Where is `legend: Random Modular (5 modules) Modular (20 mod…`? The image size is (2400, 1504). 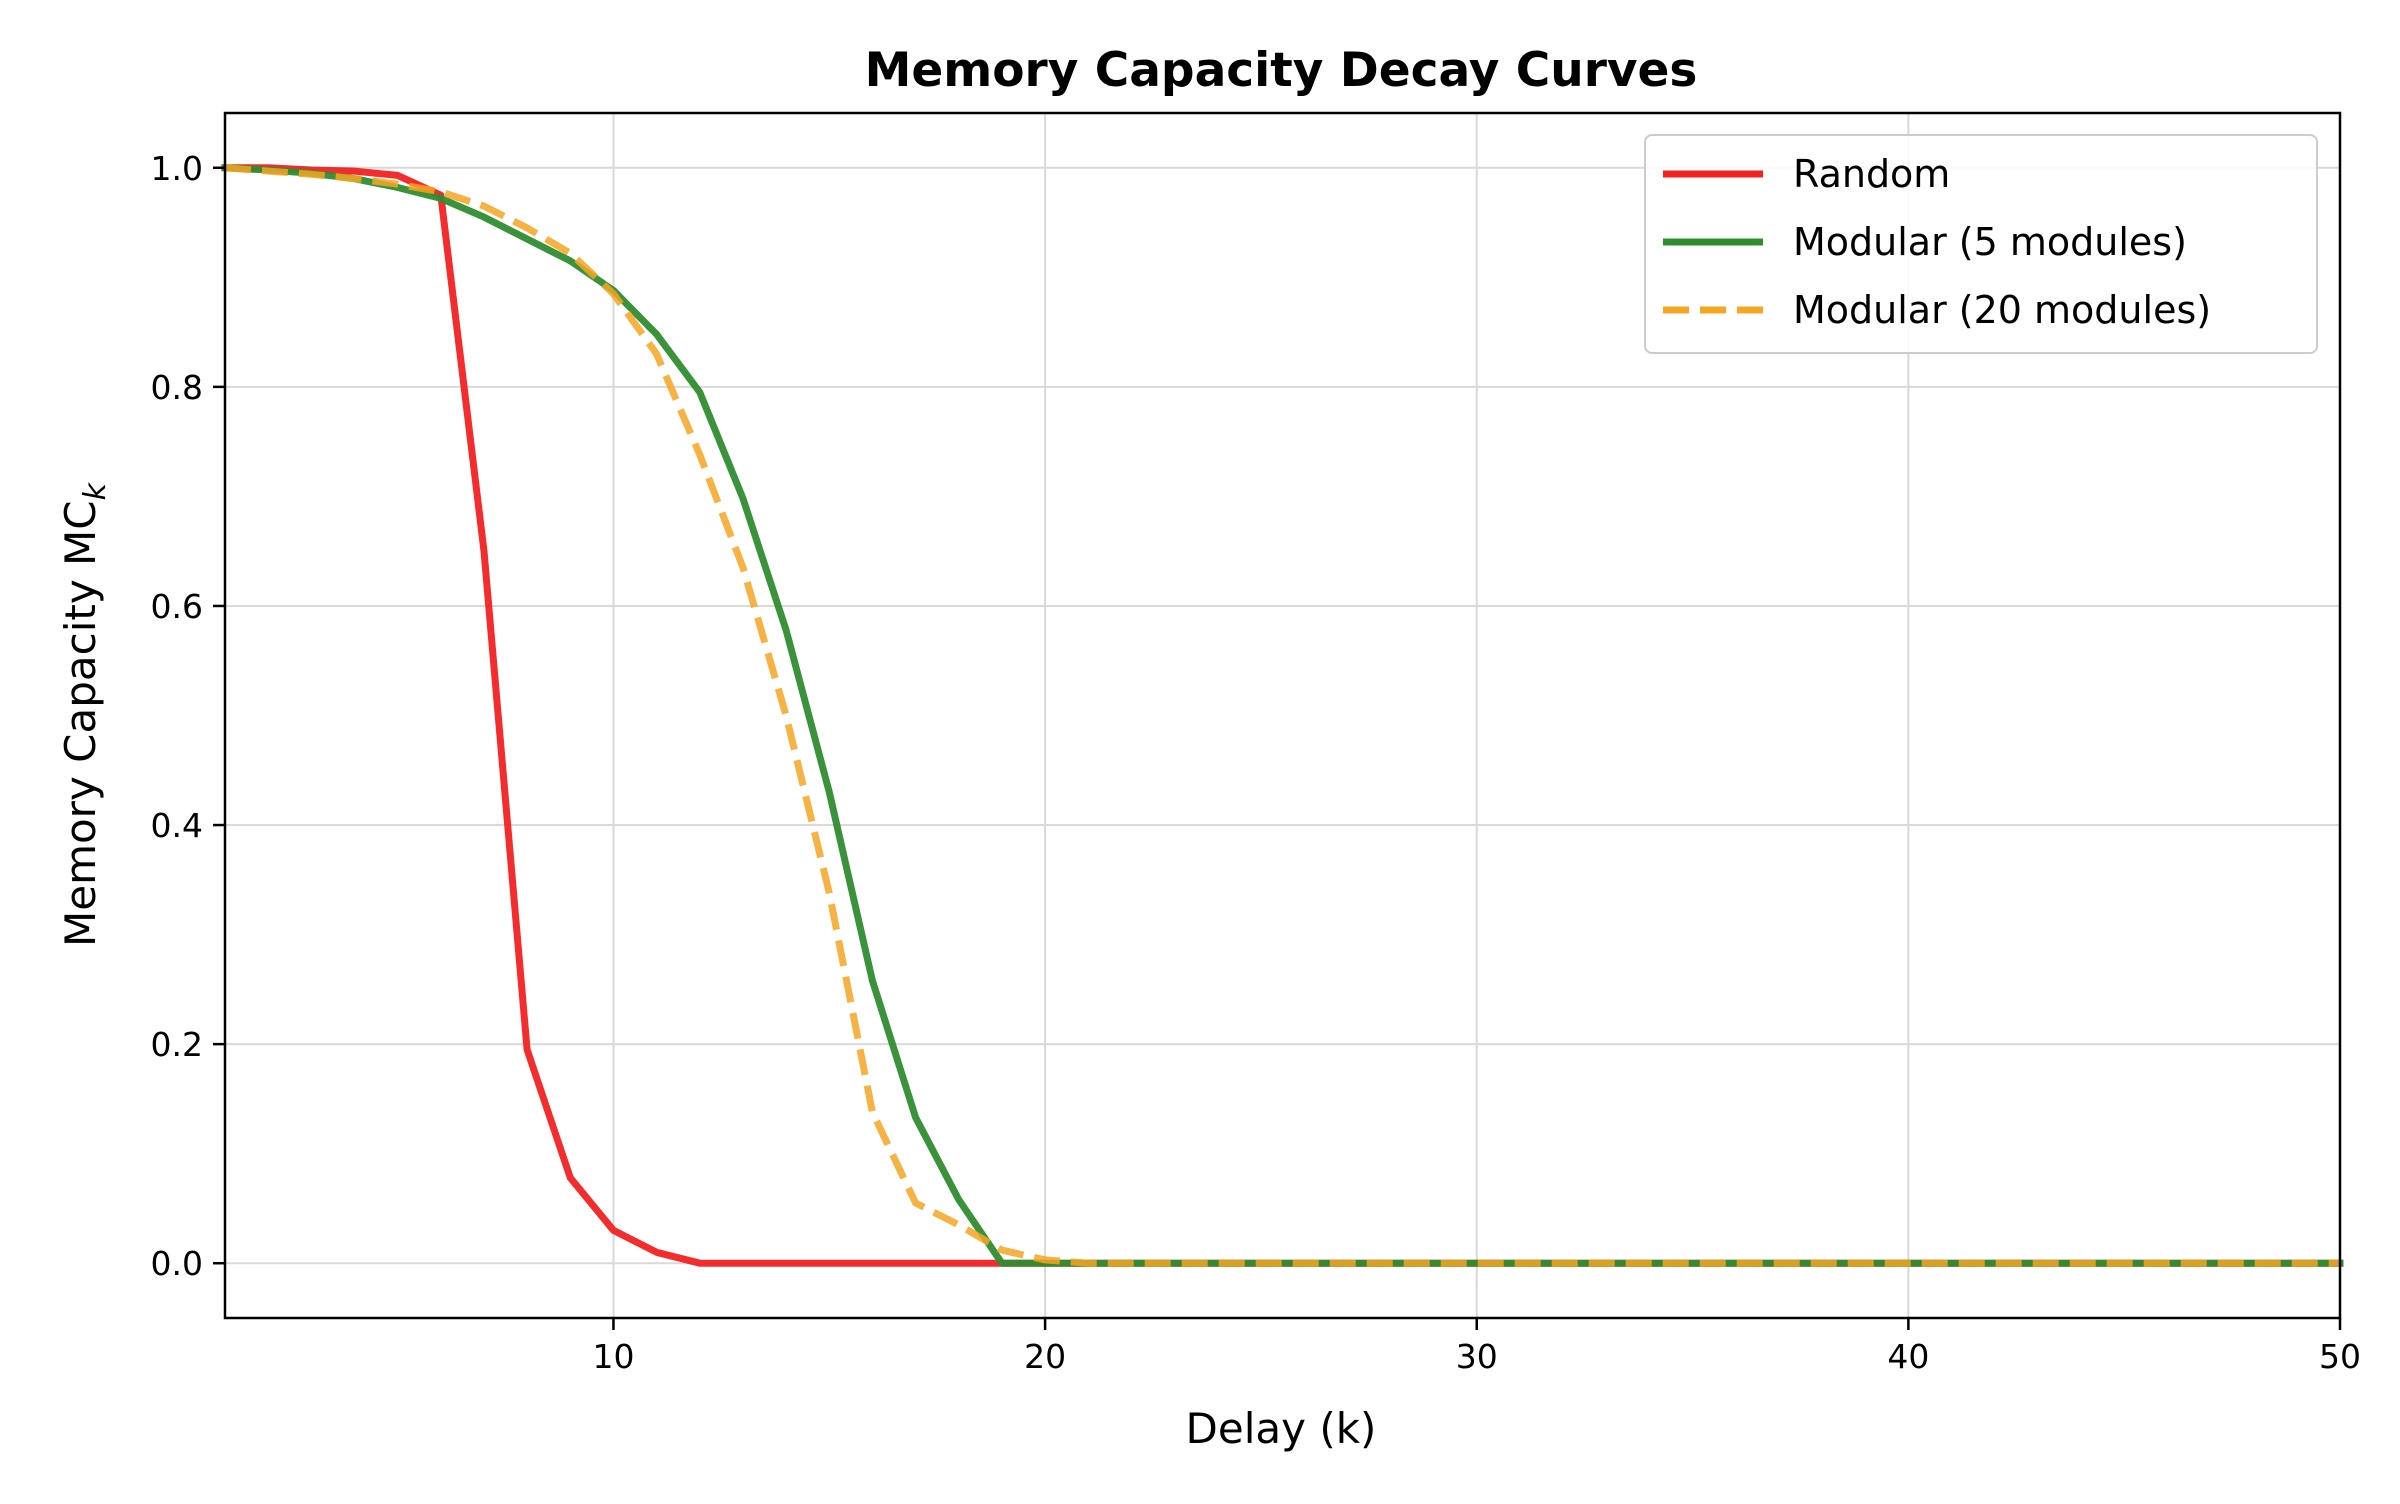
legend: Random Modular (5 modules) Modular (20 mod… is located at coordinates (1981, 244).